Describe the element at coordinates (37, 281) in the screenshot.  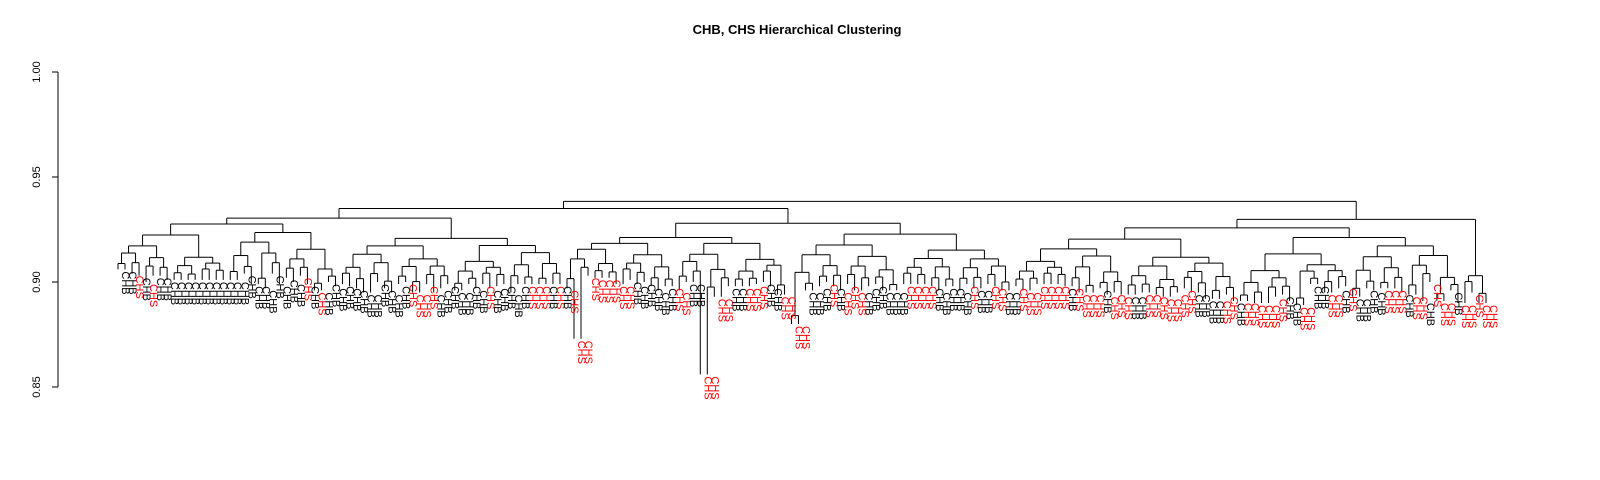
I see `y-tick-label: 0.90` at that location.